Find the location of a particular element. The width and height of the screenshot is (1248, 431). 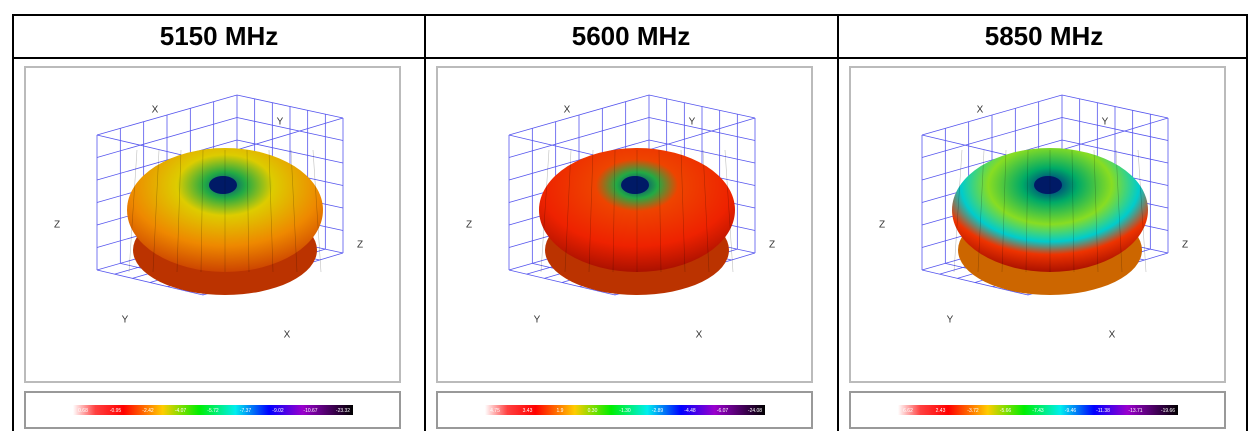

colorbar-label: -9.46 is located at coordinates (1071, 411).